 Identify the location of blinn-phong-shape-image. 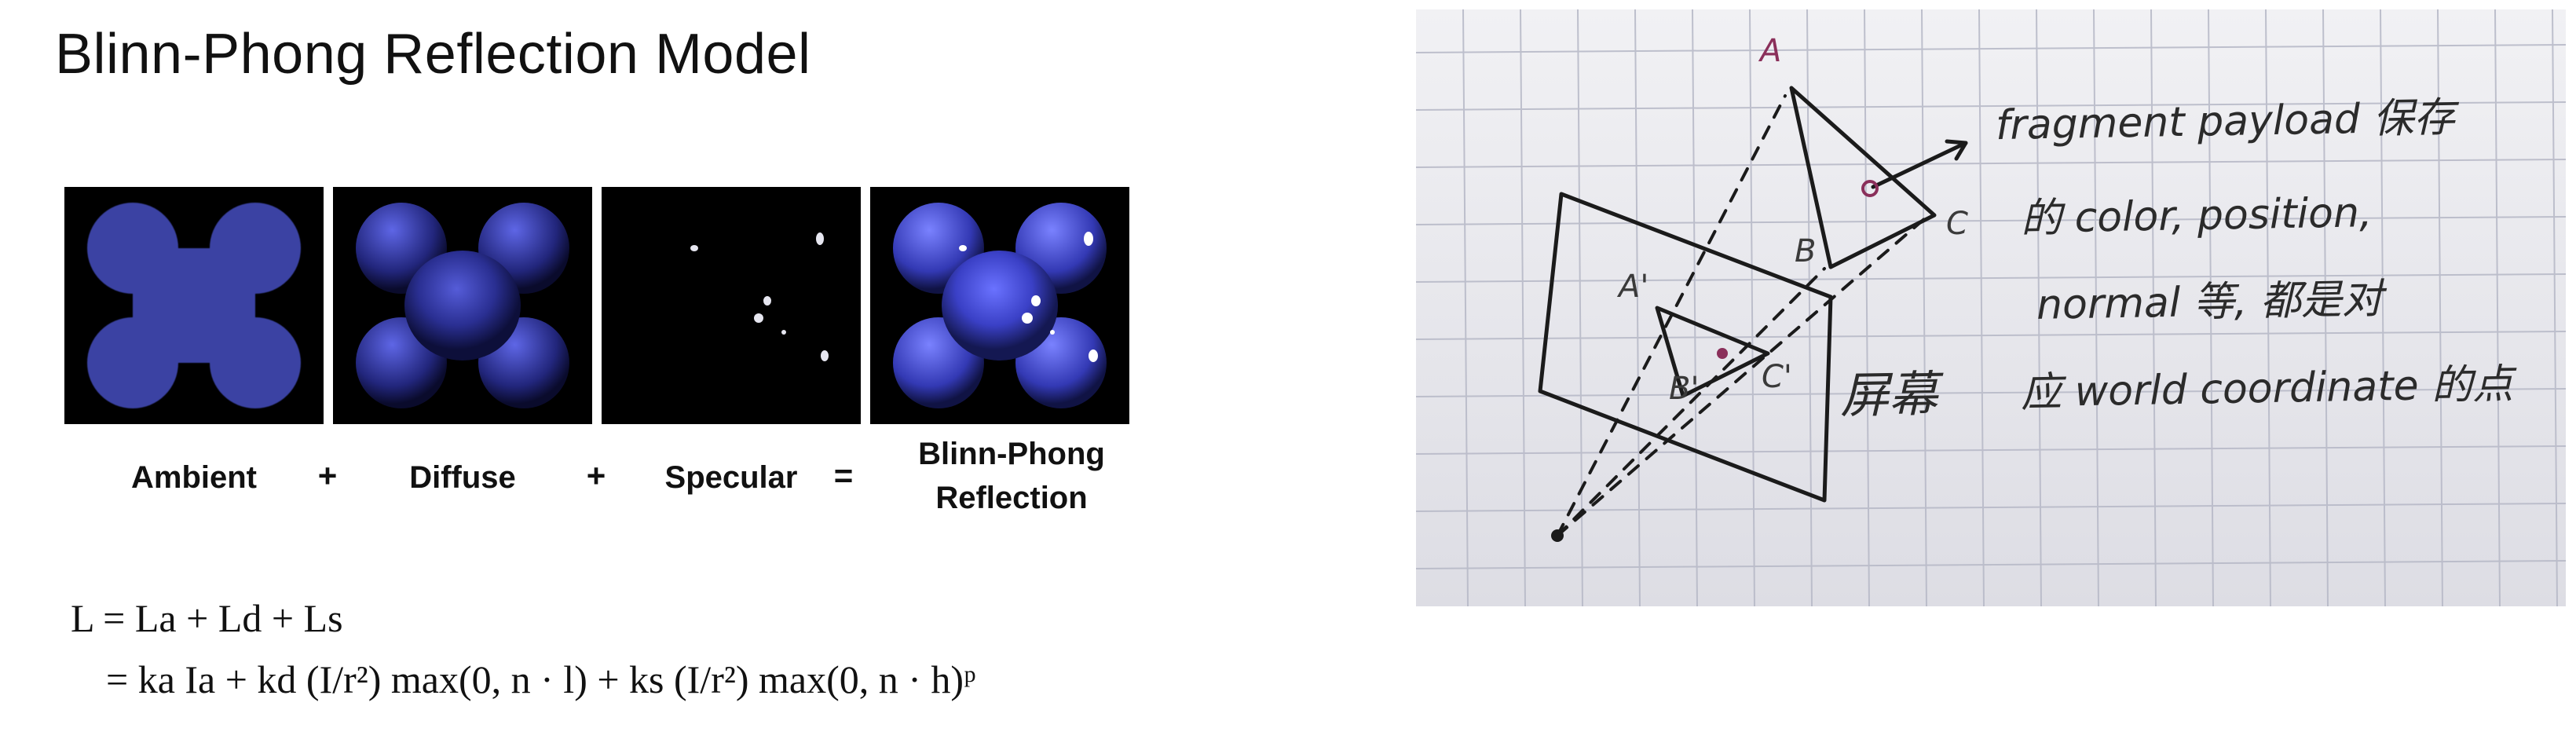
(1000, 305).